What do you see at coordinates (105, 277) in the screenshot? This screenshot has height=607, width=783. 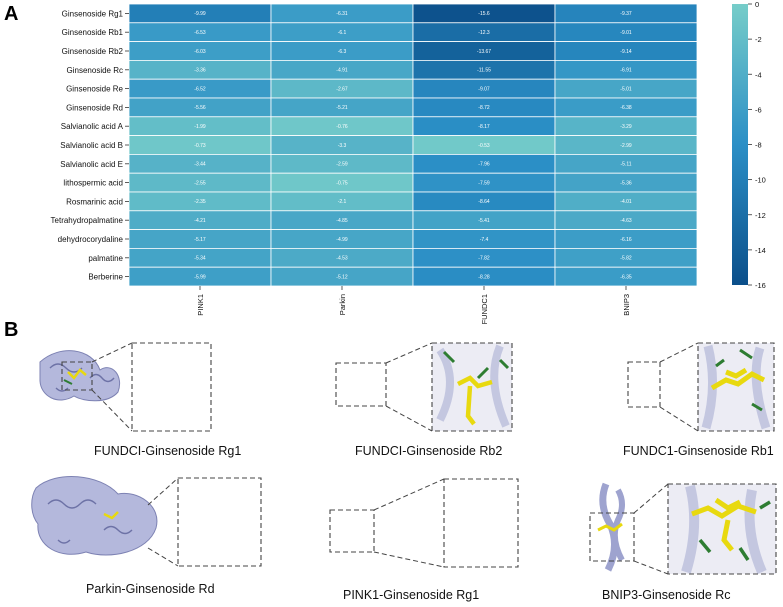 I see `row-label: Berberine` at bounding box center [105, 277].